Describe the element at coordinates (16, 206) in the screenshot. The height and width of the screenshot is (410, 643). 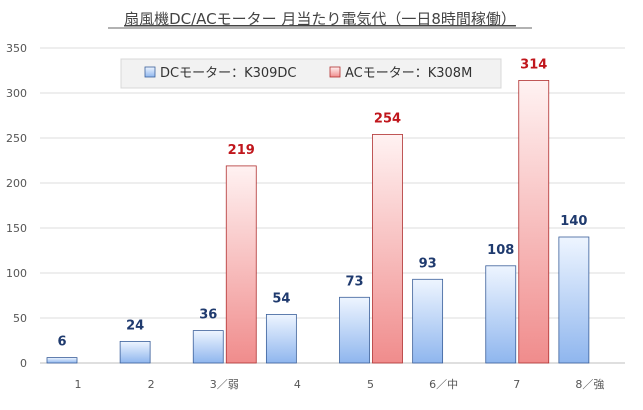
I see `y-axis-tick-labels: 0 50 100 150 200 250 300 350` at that location.